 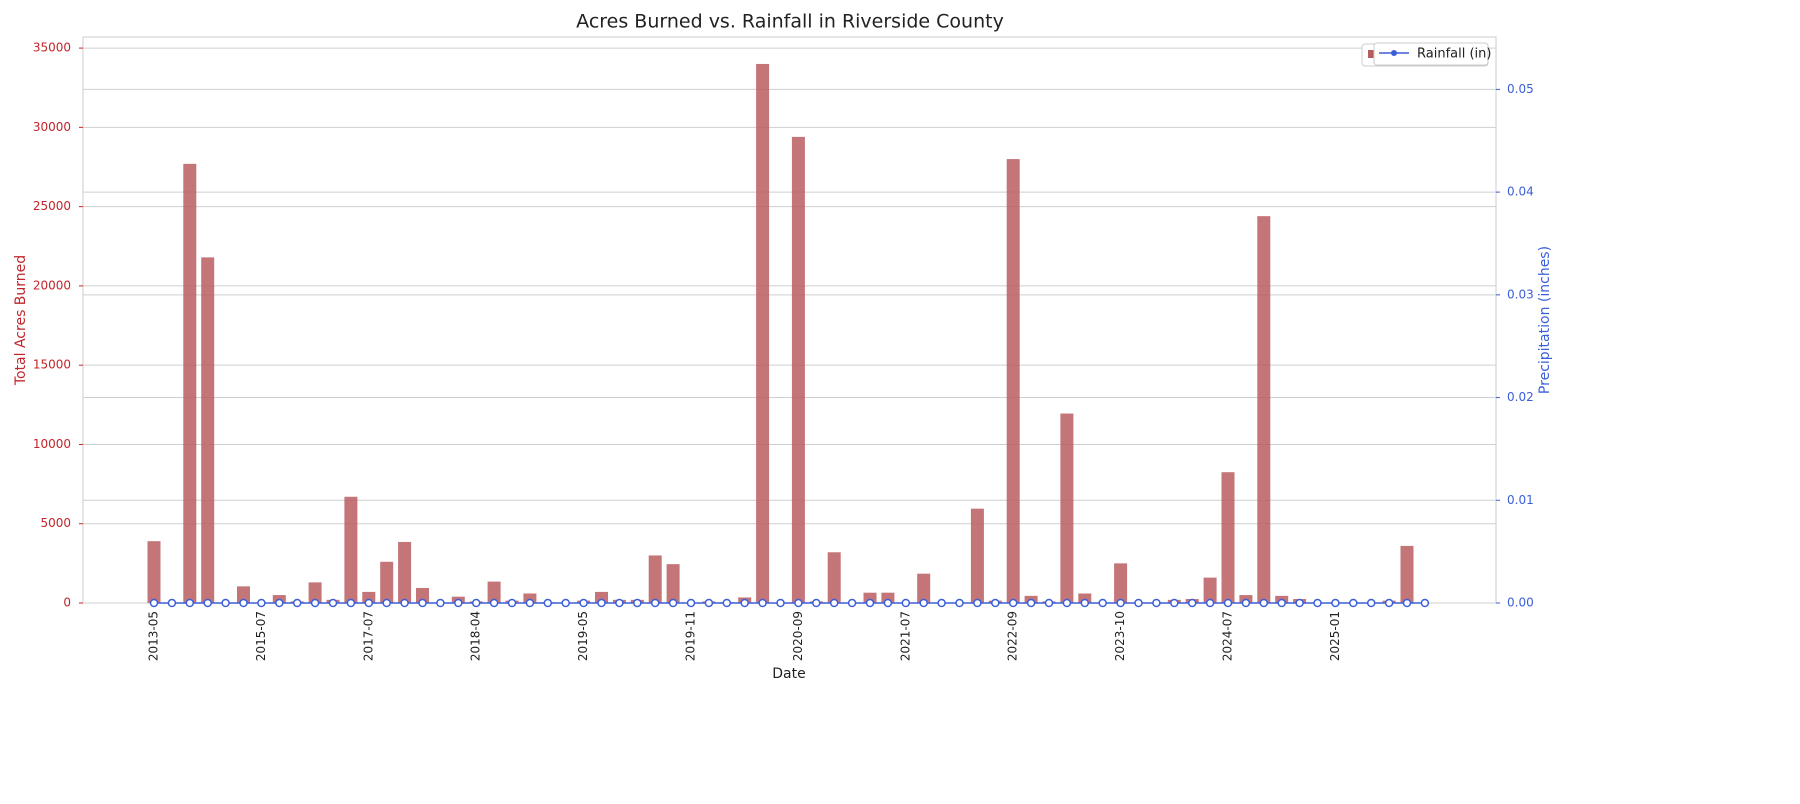 What do you see at coordinates (905, 636) in the screenshot?
I see `x-tick-label: 2021-07` at bounding box center [905, 636].